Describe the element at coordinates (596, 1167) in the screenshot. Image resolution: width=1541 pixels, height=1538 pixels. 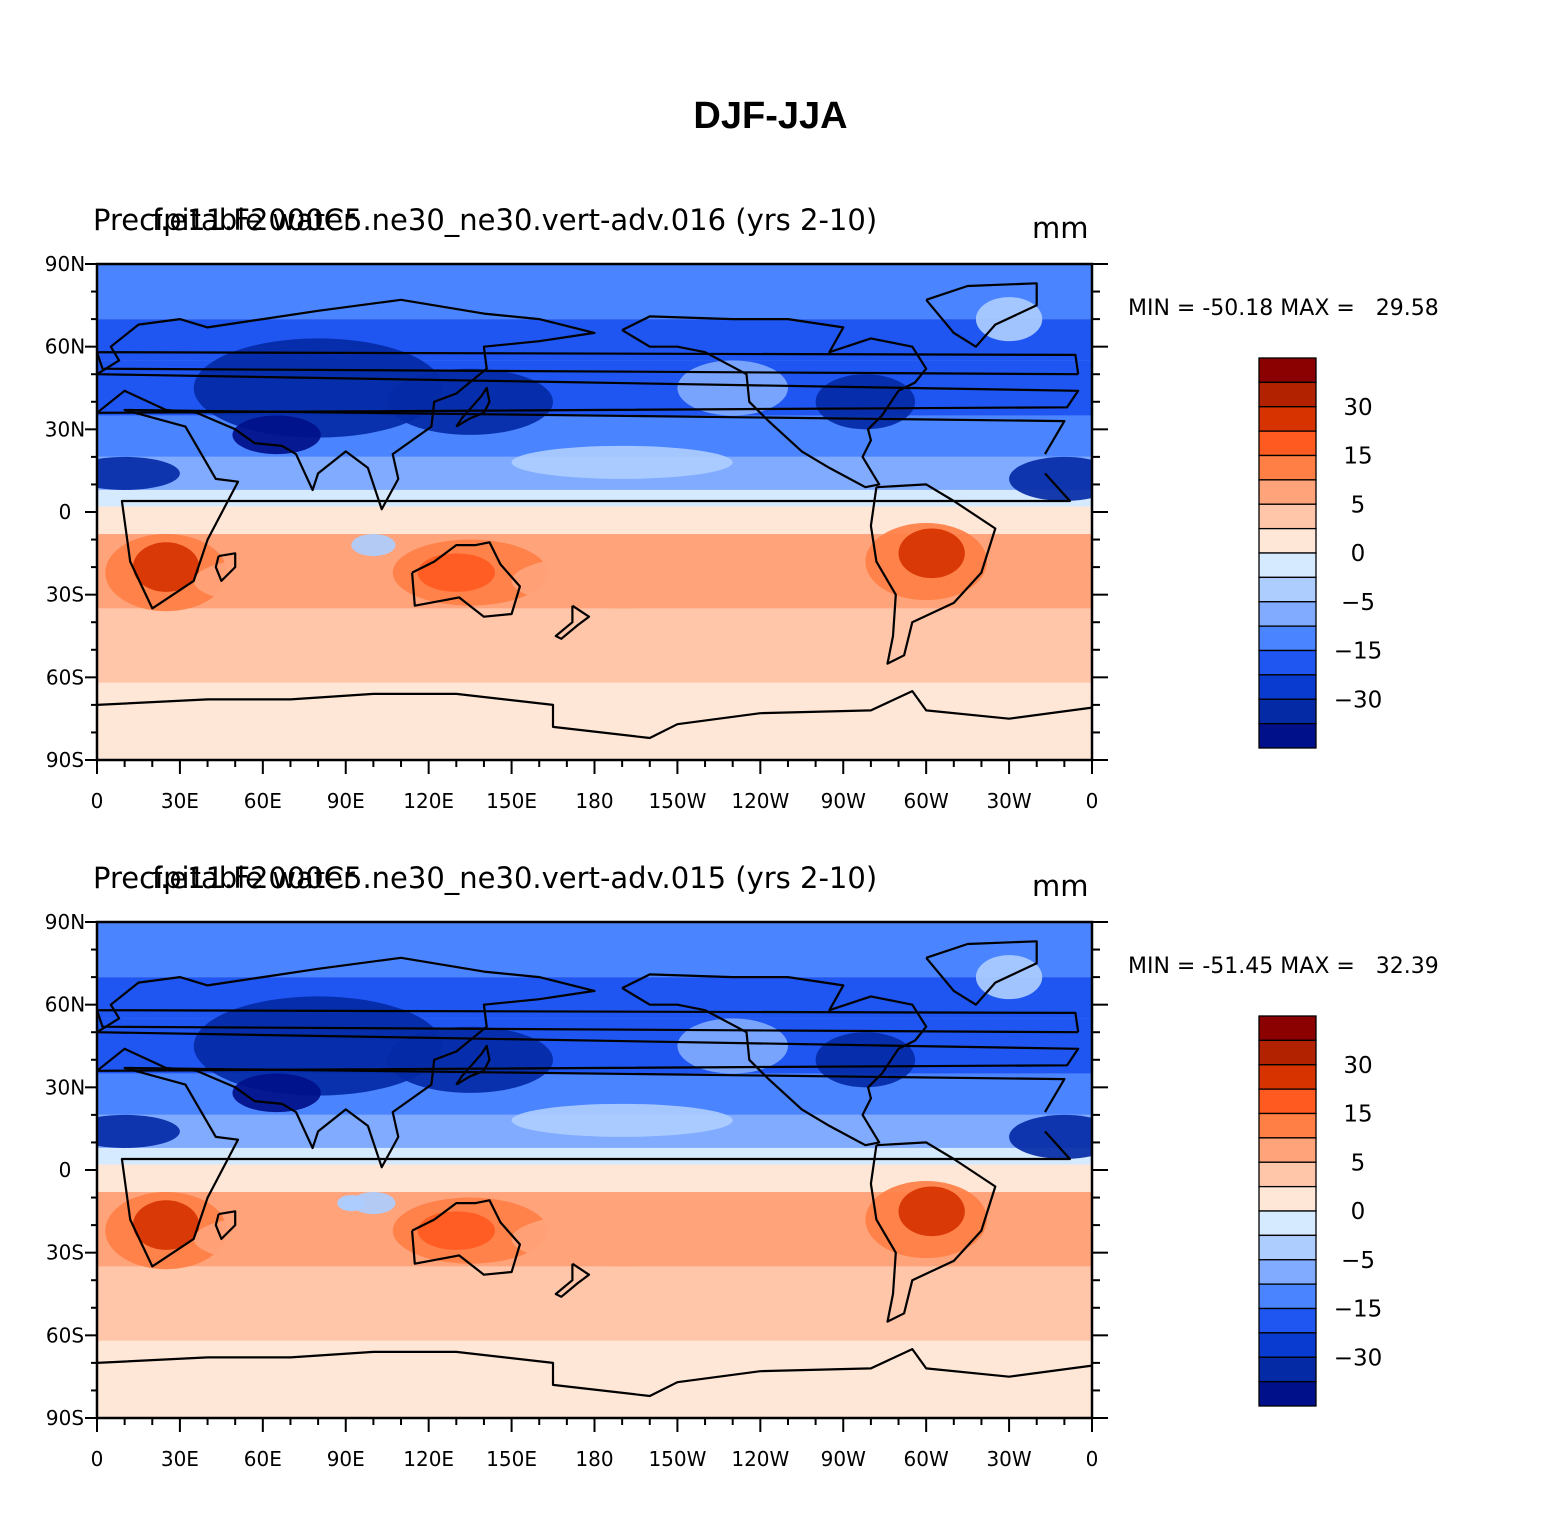
I see `africa-coastline` at that location.